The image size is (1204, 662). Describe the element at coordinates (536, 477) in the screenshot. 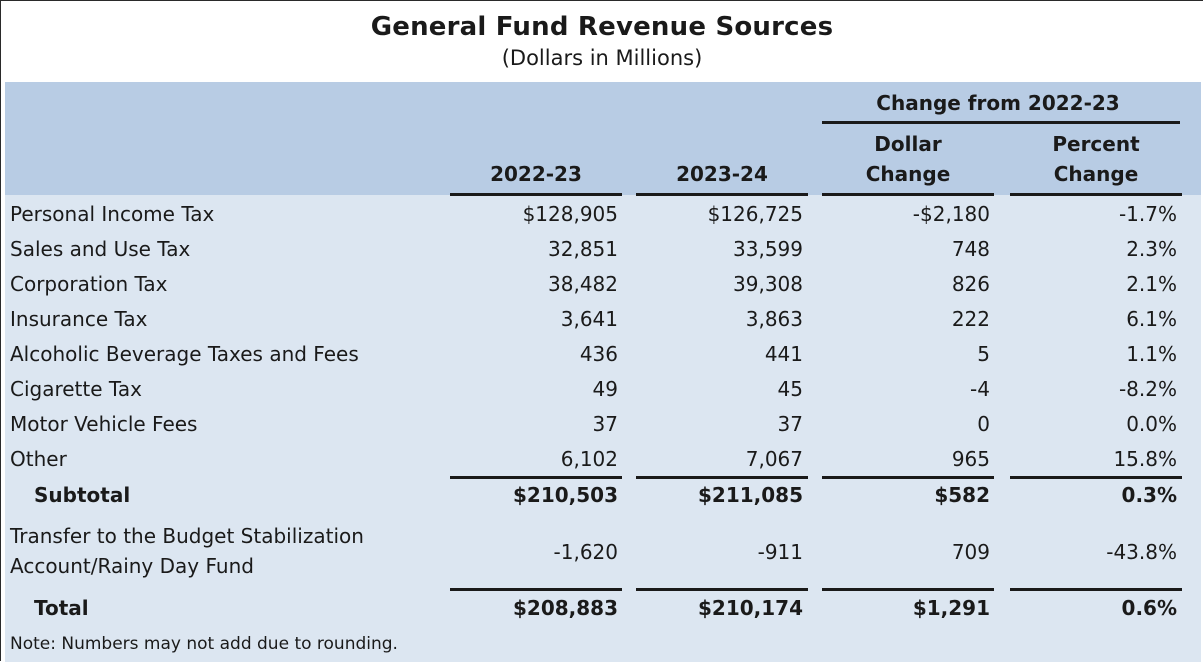

I see `subtotal-rule-col1` at that location.